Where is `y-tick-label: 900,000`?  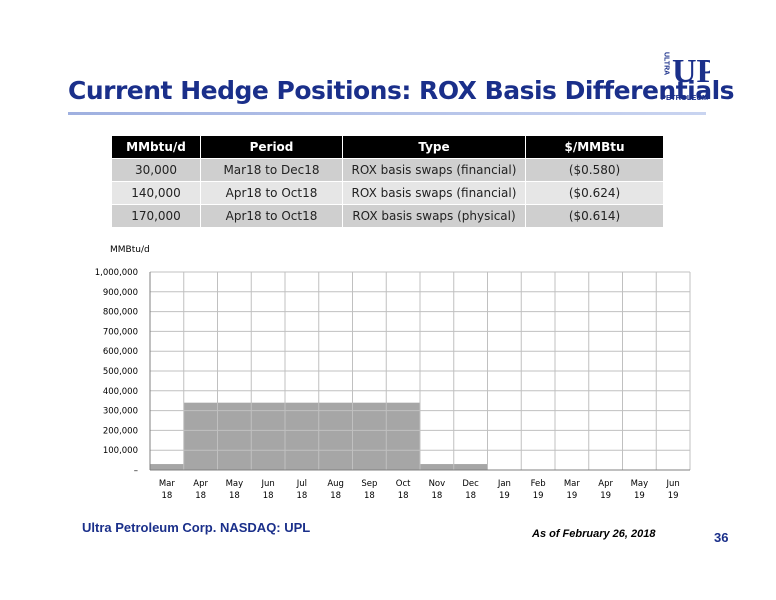 y-tick-label: 900,000 is located at coordinates (120, 293).